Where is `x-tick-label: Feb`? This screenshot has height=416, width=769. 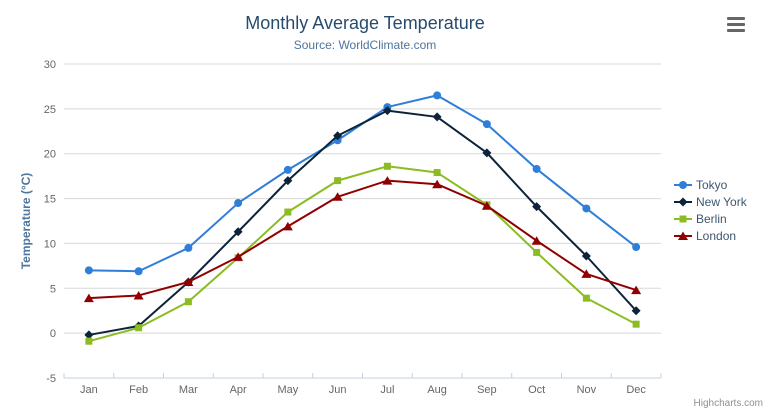 x-tick-label: Feb is located at coordinates (138, 390).